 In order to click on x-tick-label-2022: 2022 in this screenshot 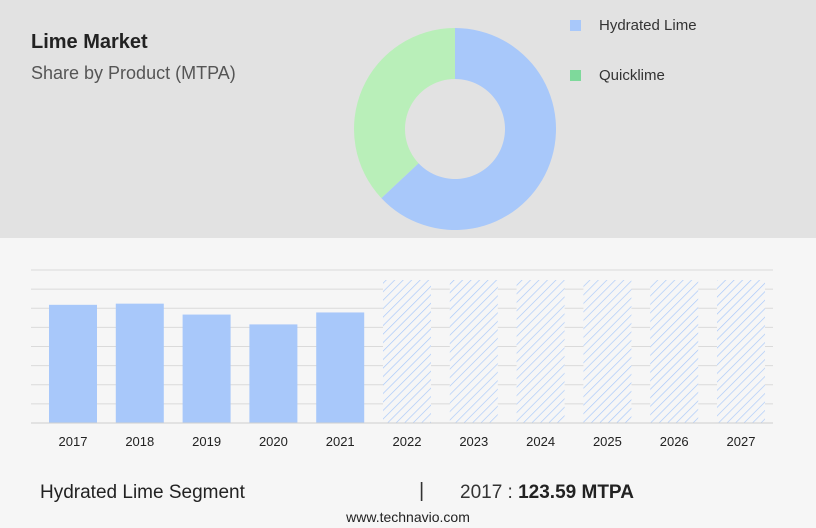, I will do `click(407, 441)`.